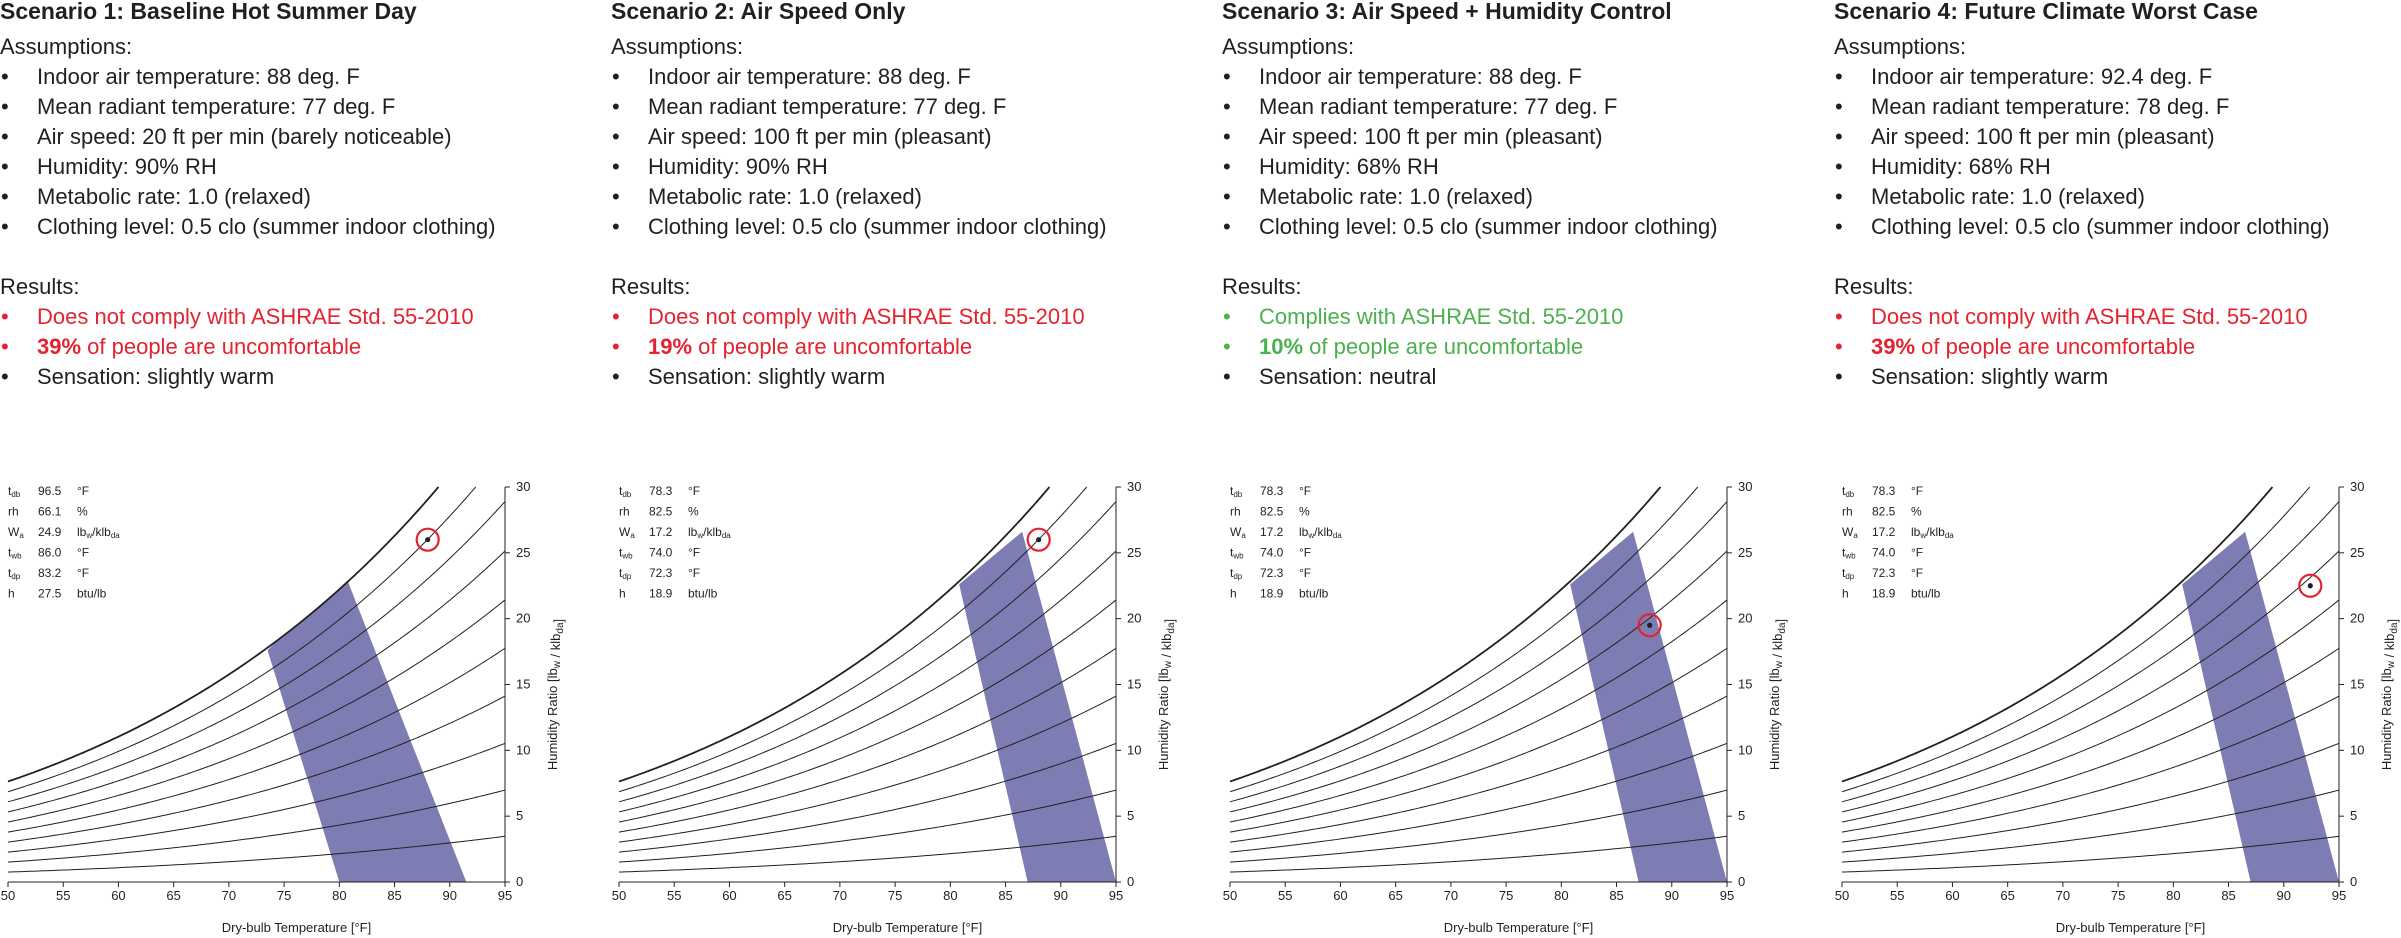 The width and height of the screenshot is (2401, 938). I want to click on compliance-result: Does not comply with ASHRAE Std. 55-2010, so click(295, 317).